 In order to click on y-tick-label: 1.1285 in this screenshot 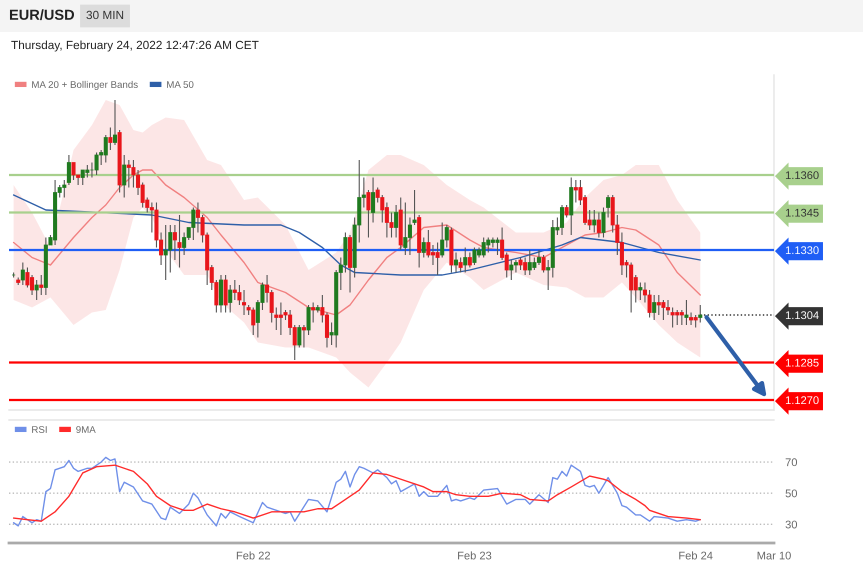, I will do `click(802, 362)`.